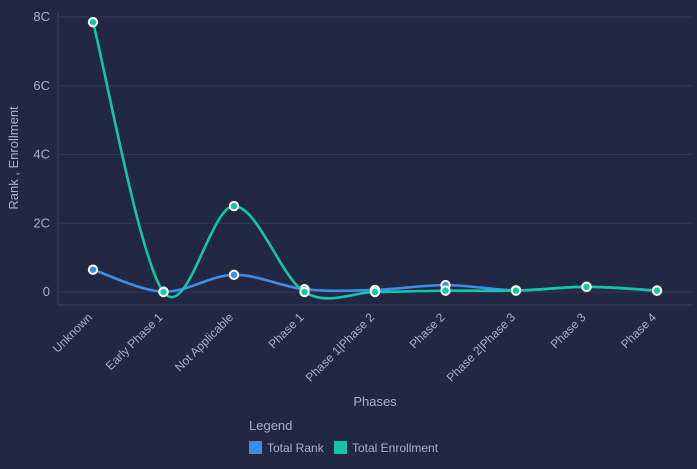  Describe the element at coordinates (72, 332) in the screenshot. I see `x-tick-label: Unknown` at that location.